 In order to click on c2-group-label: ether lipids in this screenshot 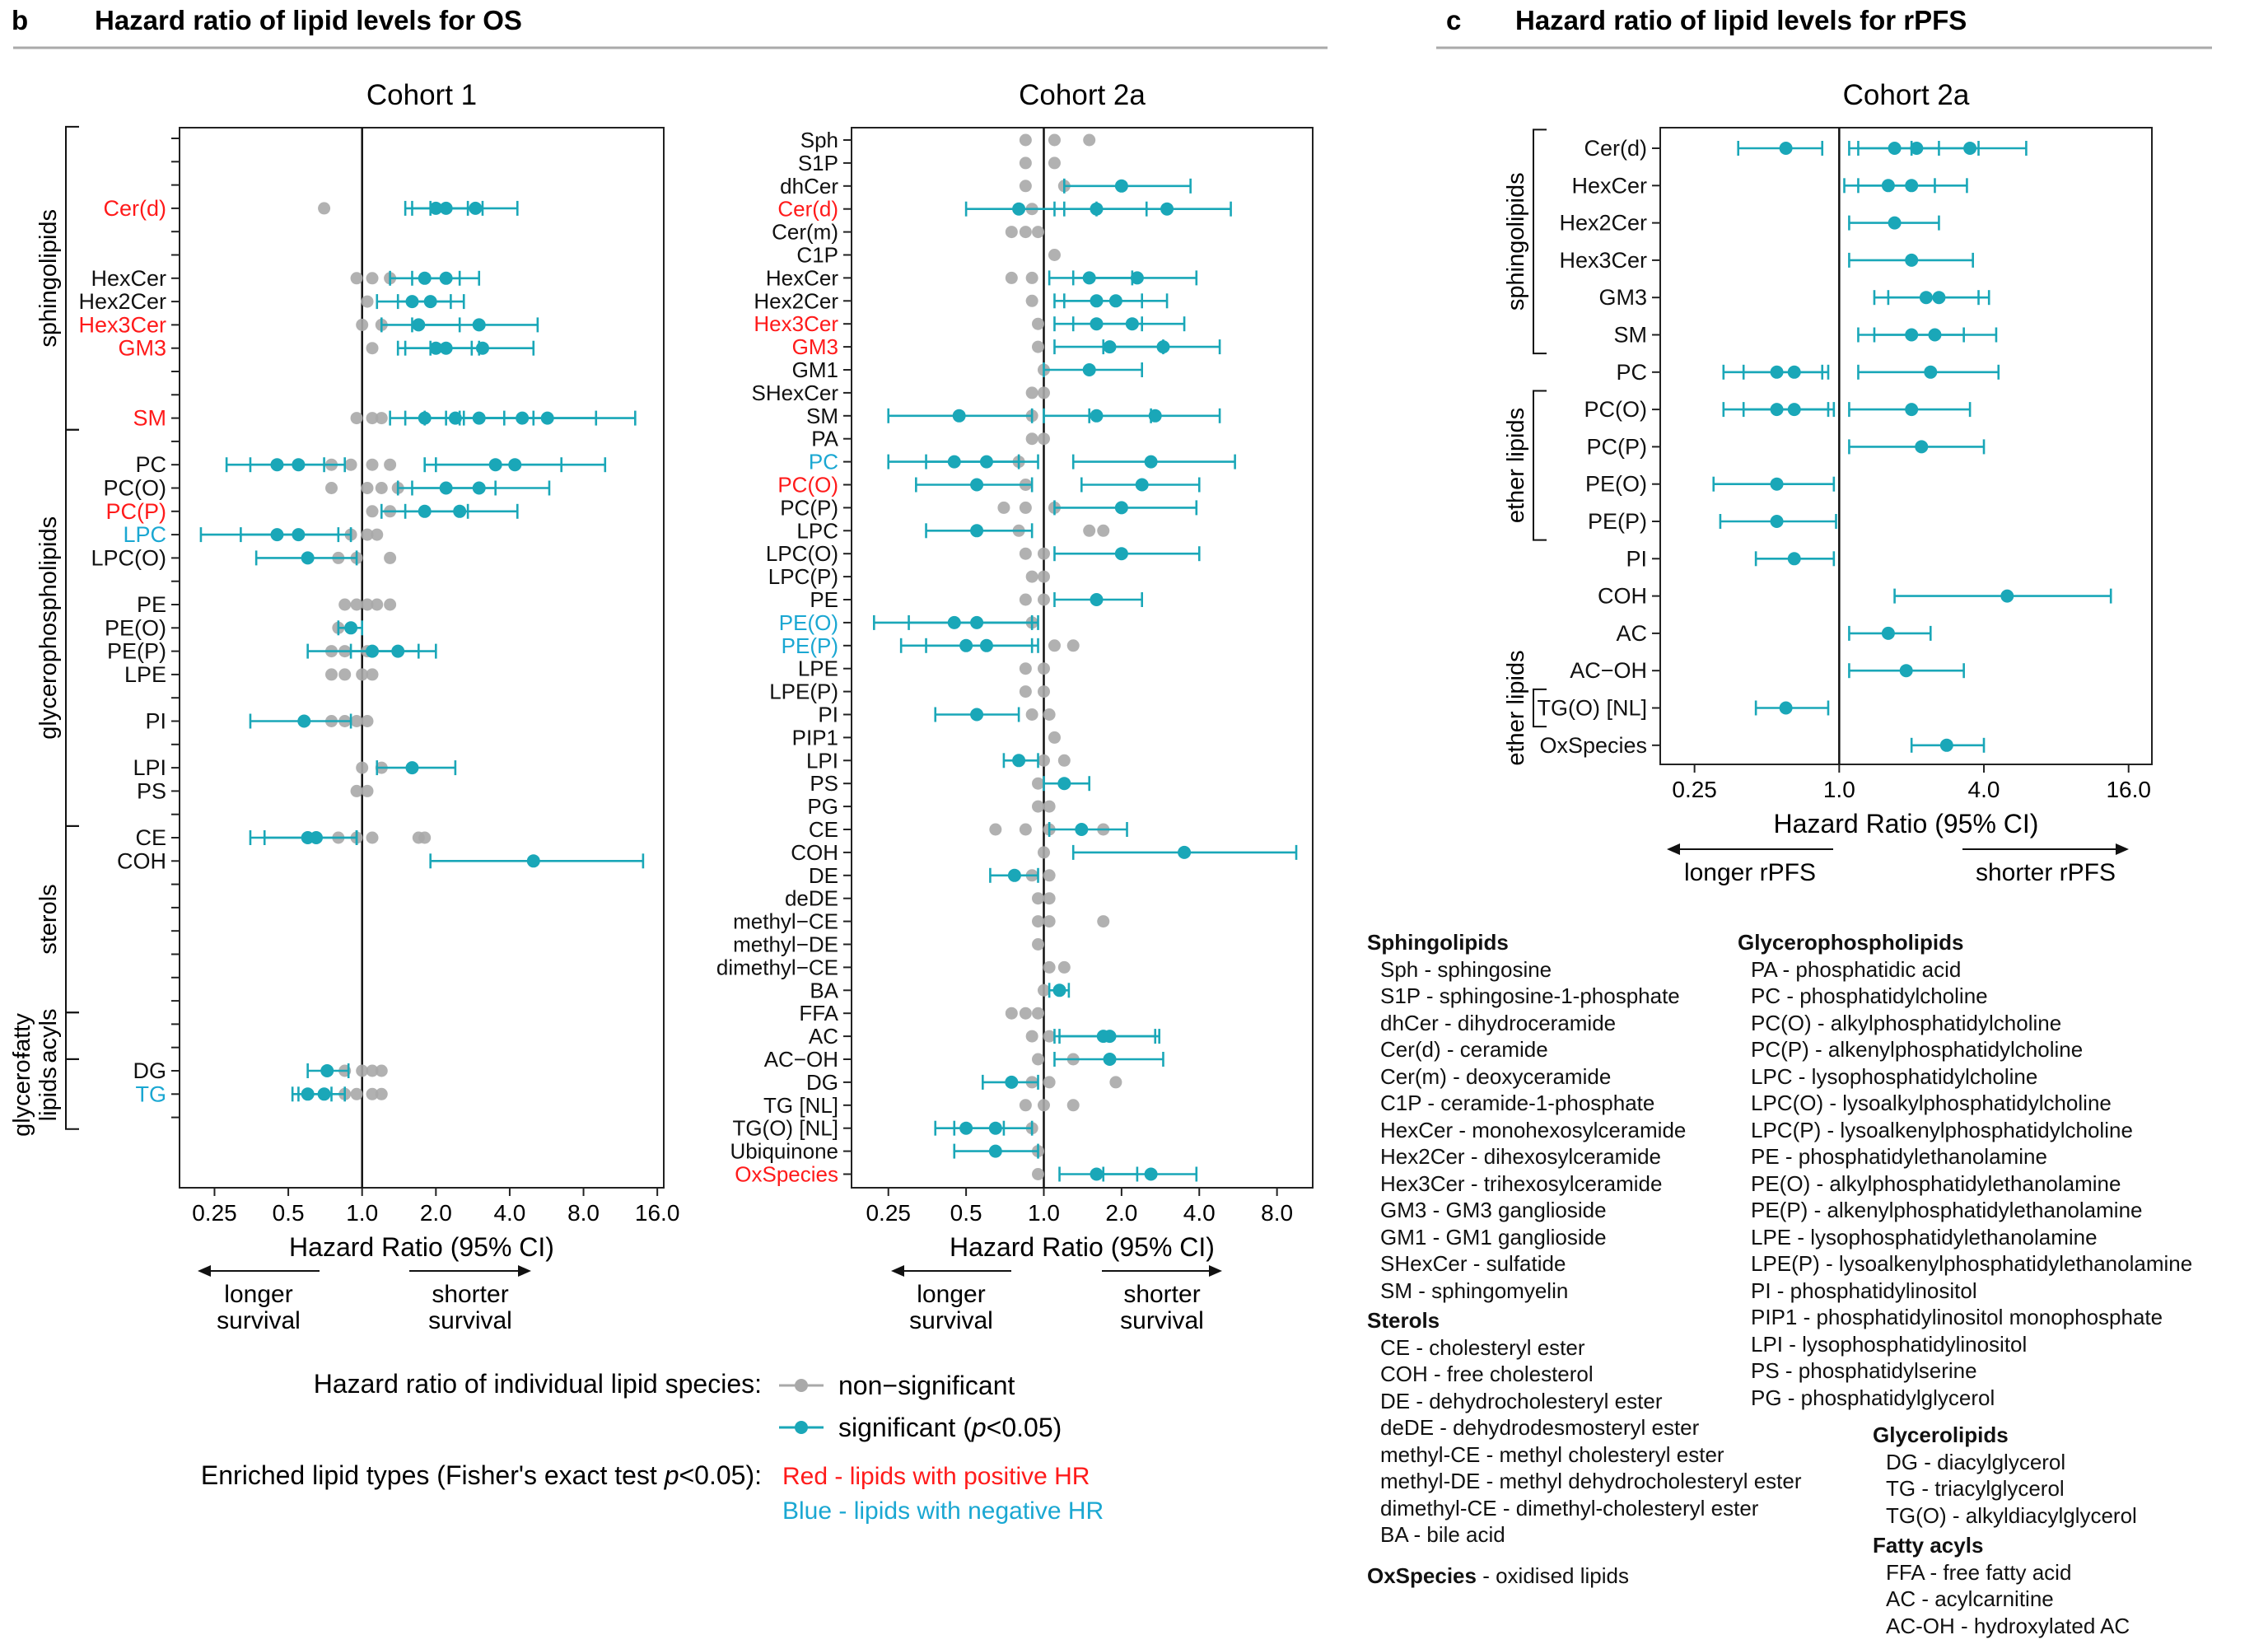, I will do `click(1516, 707)`.